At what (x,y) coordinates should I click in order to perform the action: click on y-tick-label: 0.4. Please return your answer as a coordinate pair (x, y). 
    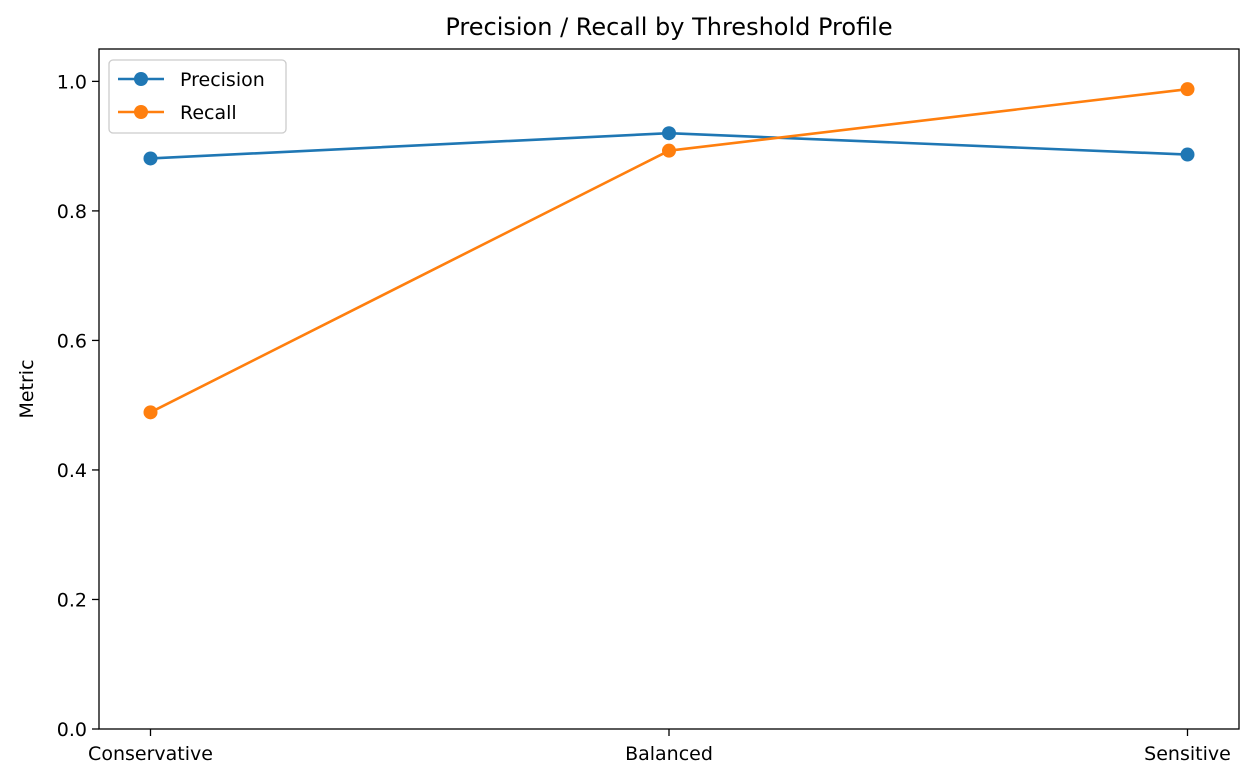
    Looking at the image, I should click on (72, 471).